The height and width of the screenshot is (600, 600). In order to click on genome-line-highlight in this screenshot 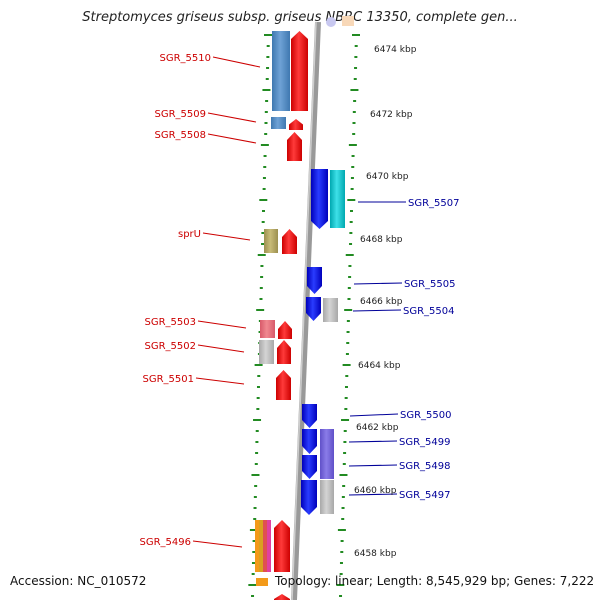, I will do `click(304, 310)`.